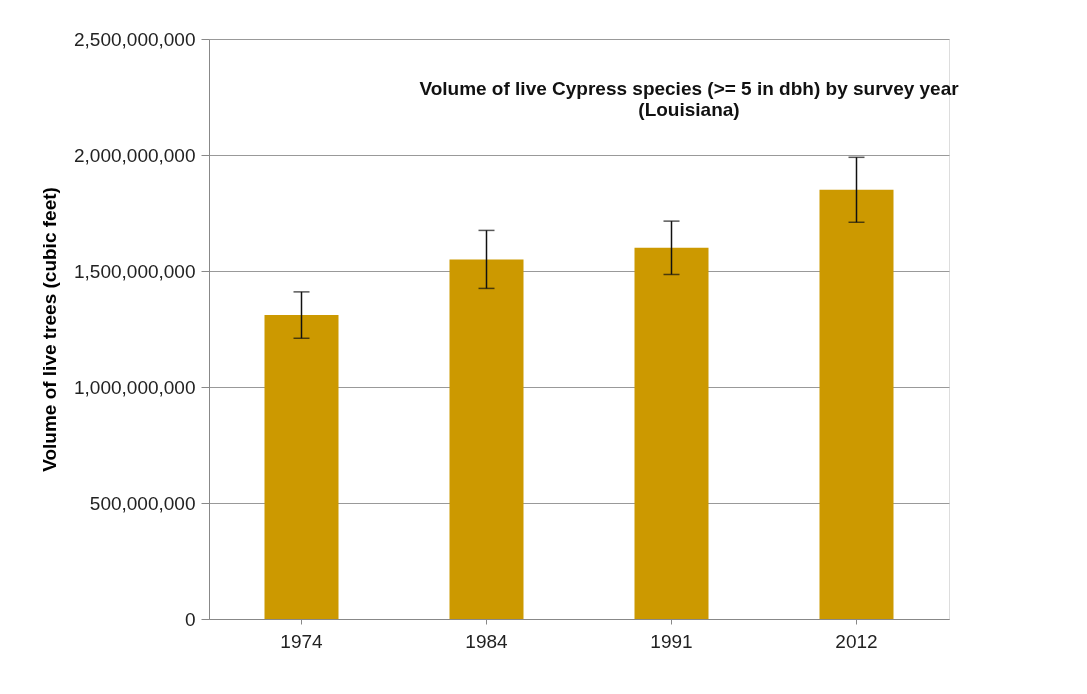 The height and width of the screenshot is (694, 1087). I want to click on y-tick-label: 500,000,000, so click(142, 503).